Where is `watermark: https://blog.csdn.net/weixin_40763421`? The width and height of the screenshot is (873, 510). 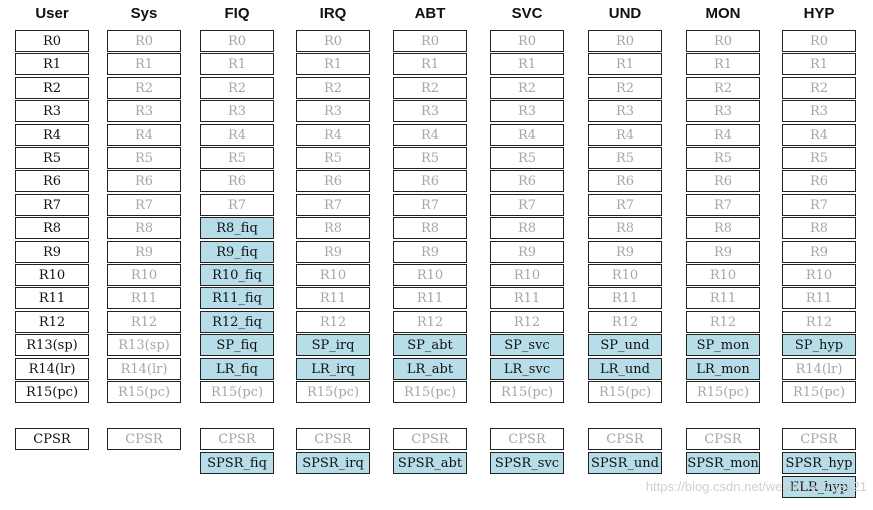 watermark: https://blog.csdn.net/weixin_40763421 is located at coordinates (756, 486).